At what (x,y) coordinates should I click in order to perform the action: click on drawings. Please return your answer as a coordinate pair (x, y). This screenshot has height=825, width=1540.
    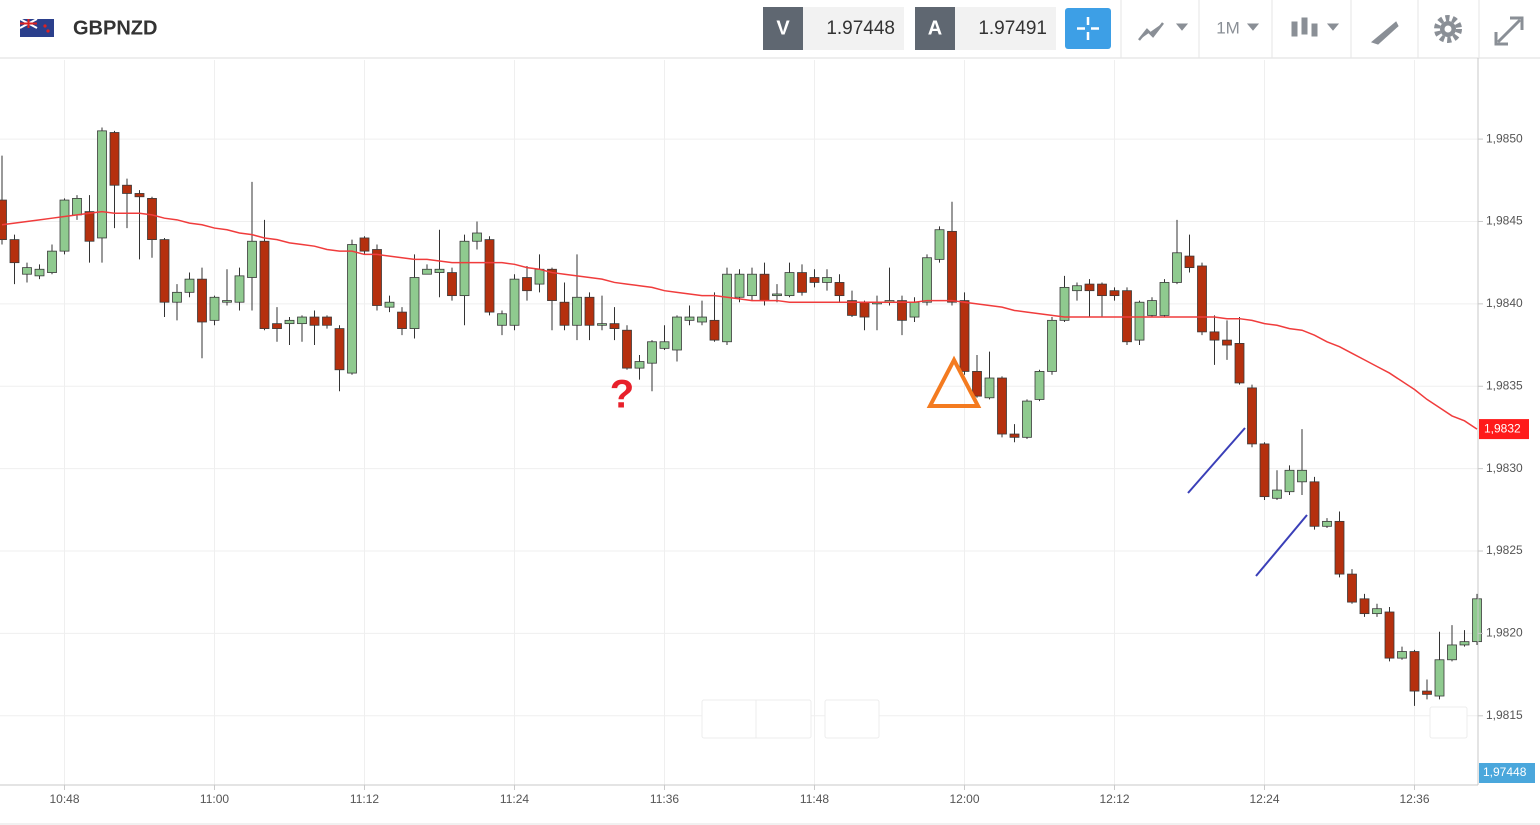
    Looking at the image, I should click on (1117, 466).